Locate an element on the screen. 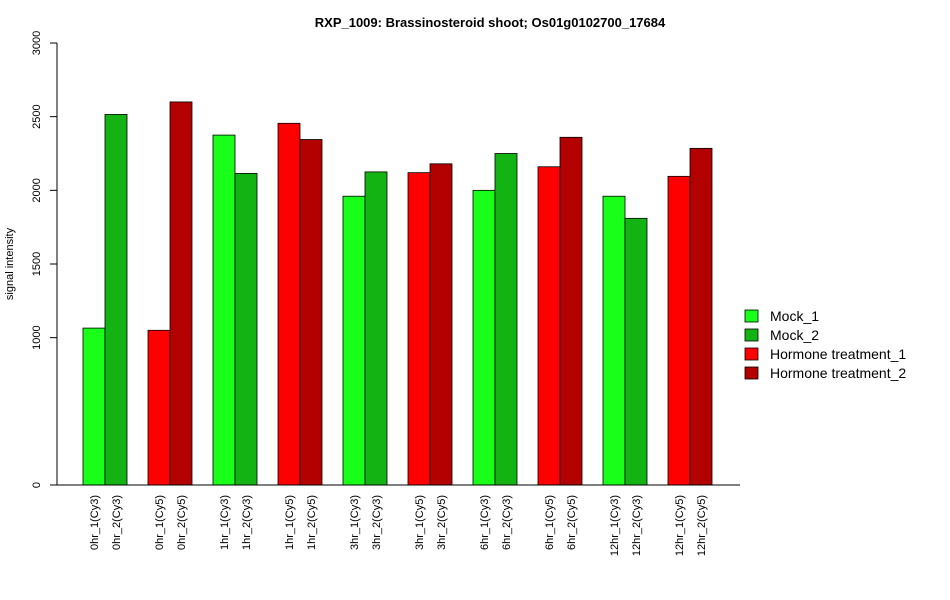  x-tick-label: 12hr_2(Cy3) is located at coordinates (637, 525).